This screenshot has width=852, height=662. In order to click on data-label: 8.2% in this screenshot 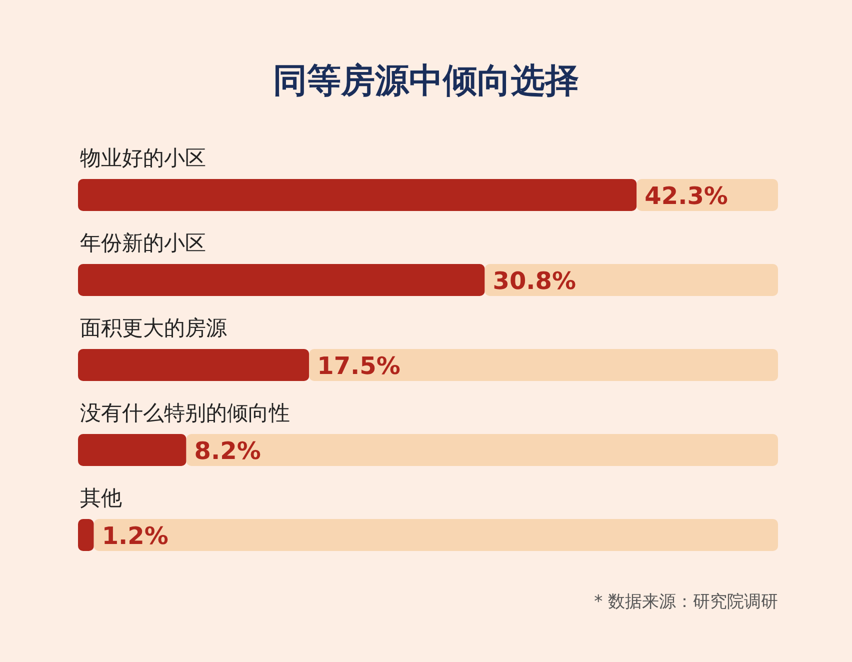, I will do `click(227, 451)`.